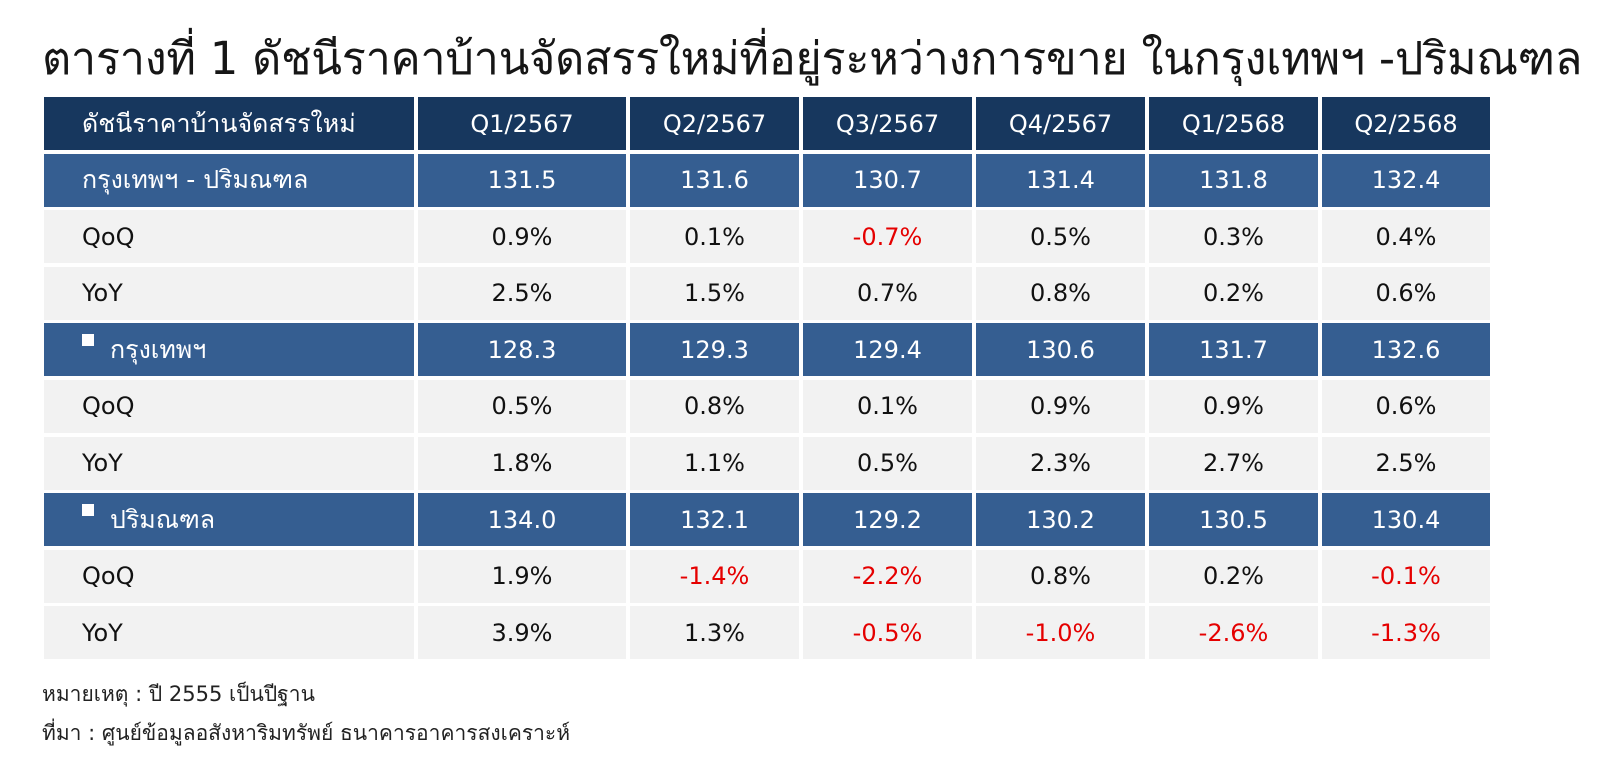 The width and height of the screenshot is (1620, 777). I want to click on table-row: YoY 1.8% 1.1% 0.5% 2.3% 2.7% 2.5%, so click(767, 463).